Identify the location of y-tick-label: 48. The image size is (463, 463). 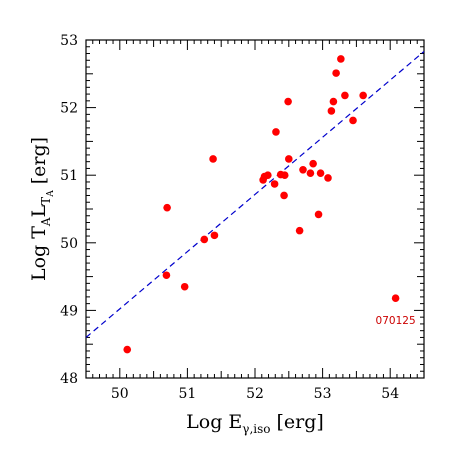
(69, 379).